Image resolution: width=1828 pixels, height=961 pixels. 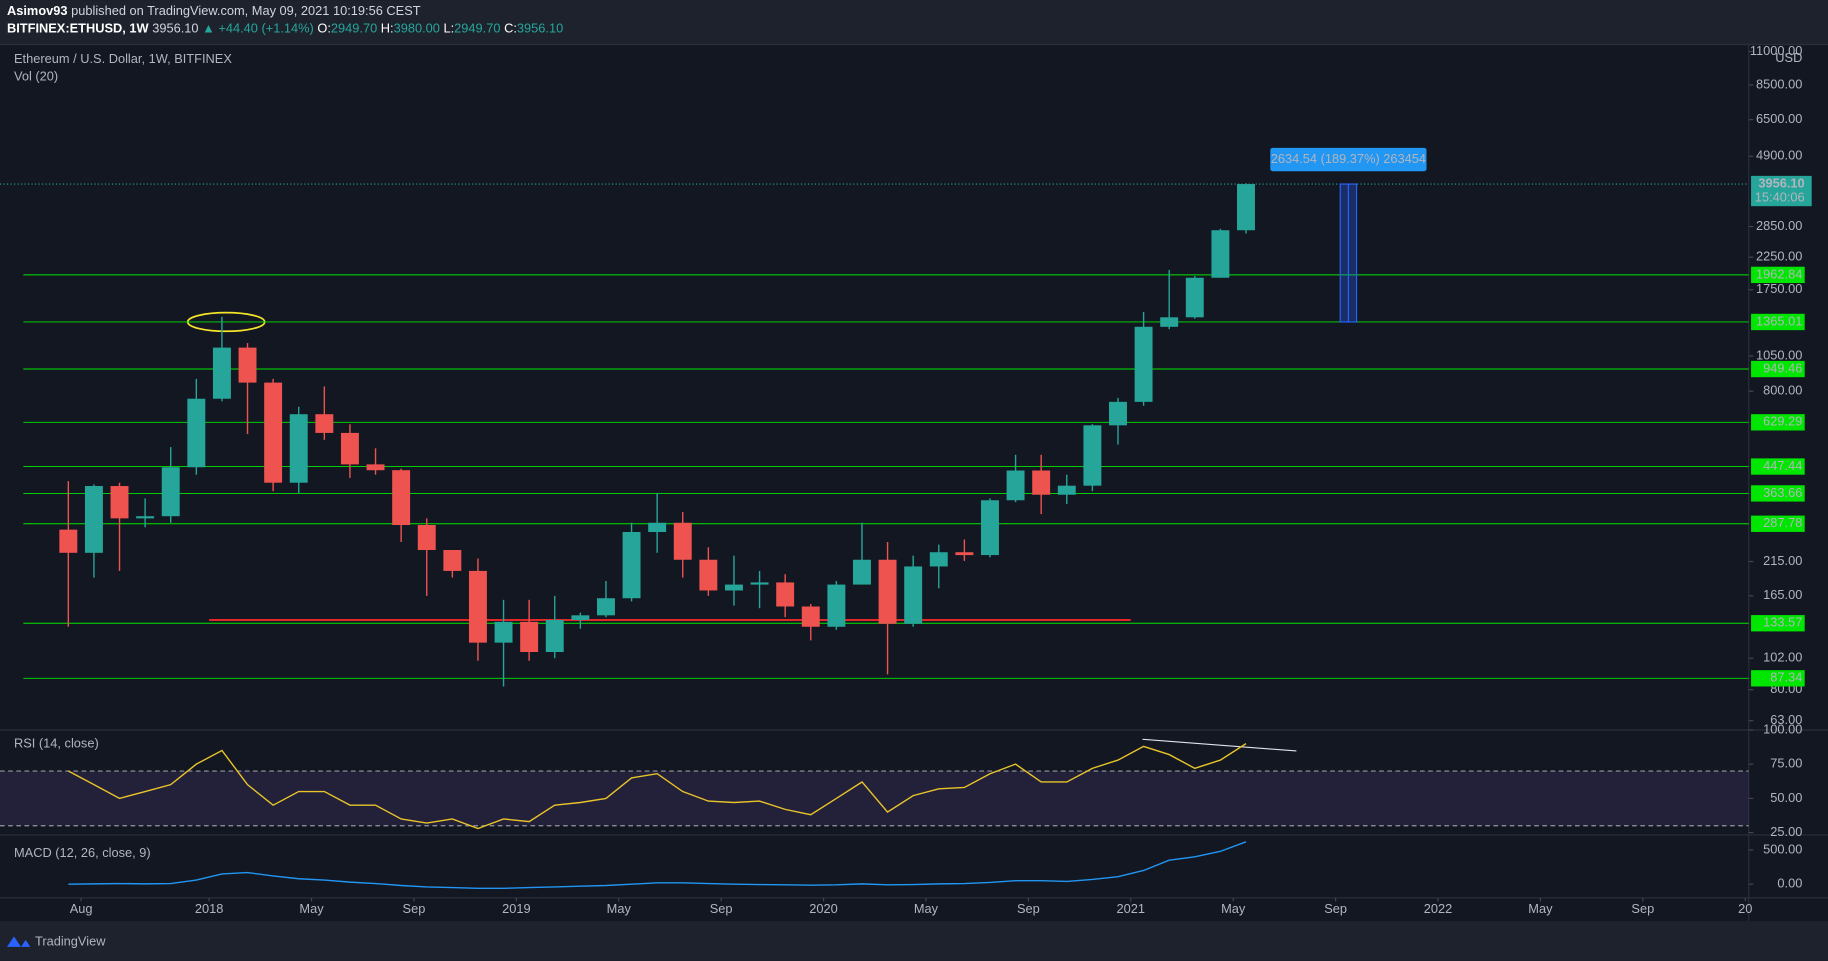 I want to click on ohlc-label: C:, so click(x=510, y=28).